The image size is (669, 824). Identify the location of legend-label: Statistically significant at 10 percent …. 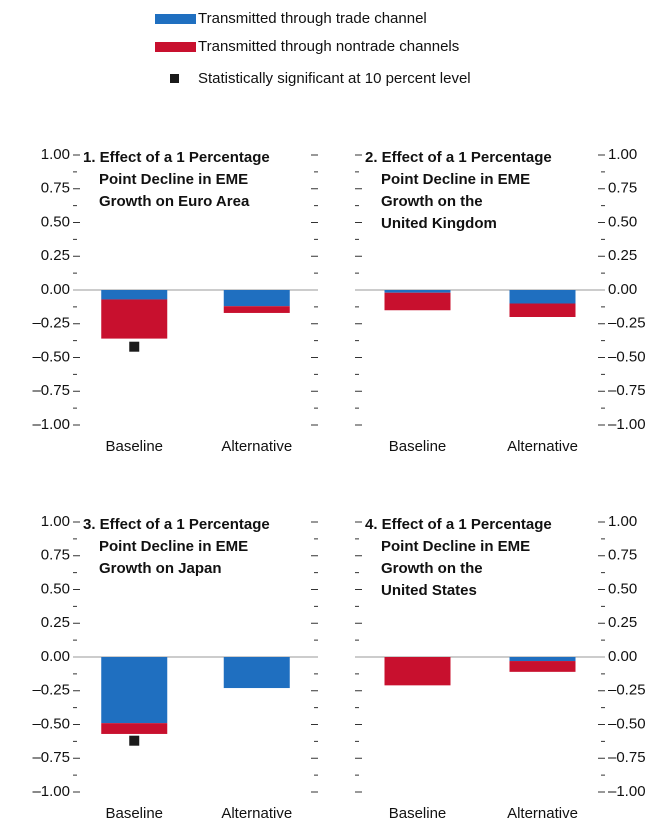
(334, 78).